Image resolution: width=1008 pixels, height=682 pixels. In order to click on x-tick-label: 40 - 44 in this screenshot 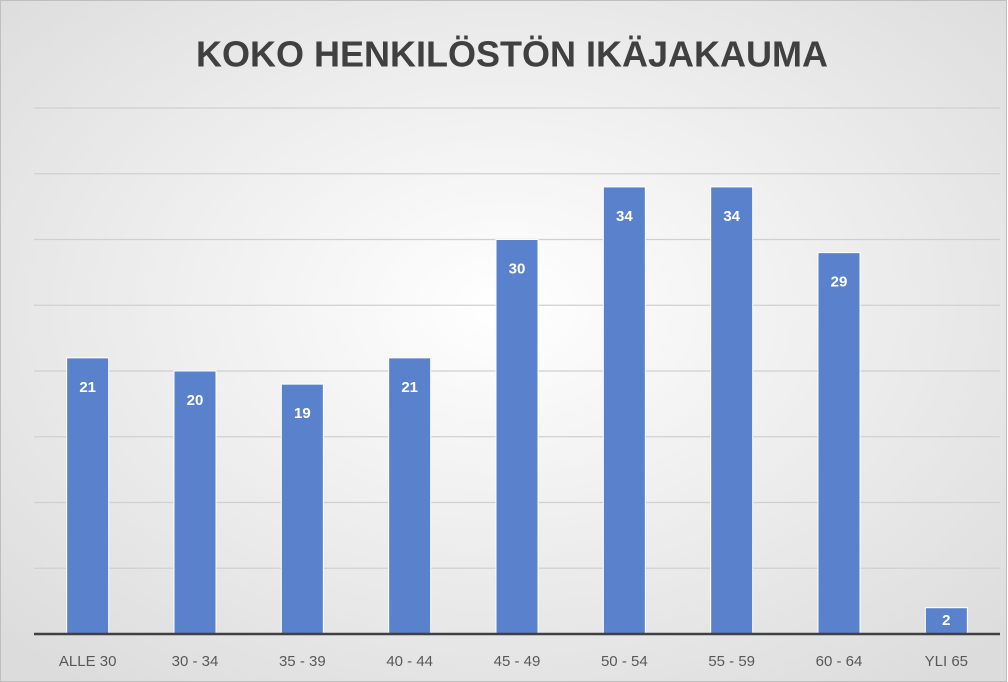, I will do `click(409, 661)`.